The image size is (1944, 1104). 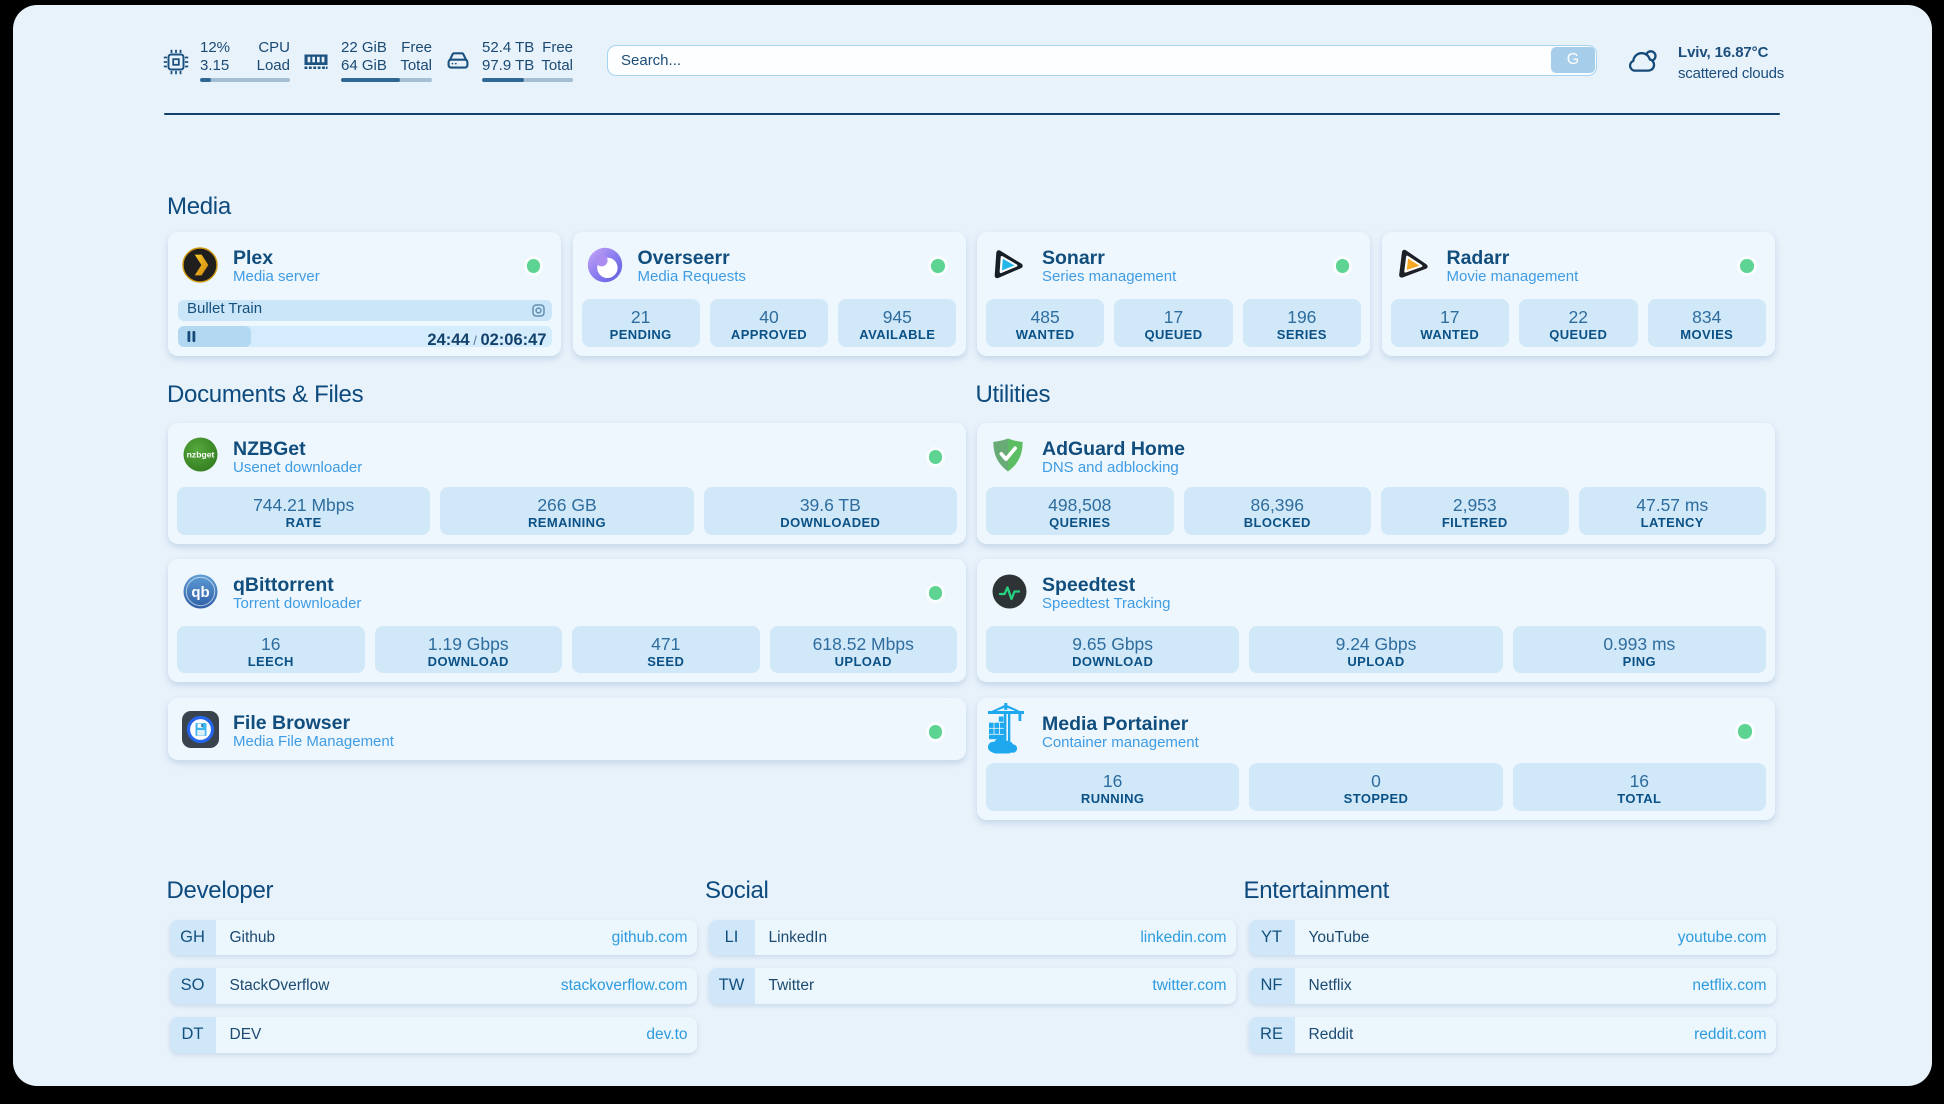 What do you see at coordinates (201, 455) in the screenshot?
I see `svg-text: nzbget` at bounding box center [201, 455].